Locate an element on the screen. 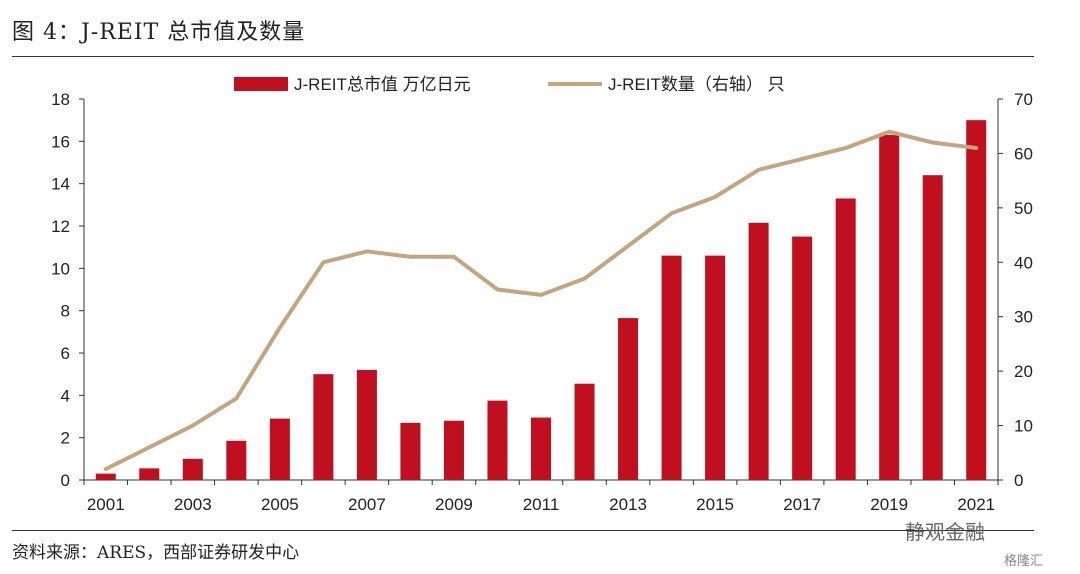  legend-line-label: J-REIT数量（右轴） 只 is located at coordinates (696, 84).